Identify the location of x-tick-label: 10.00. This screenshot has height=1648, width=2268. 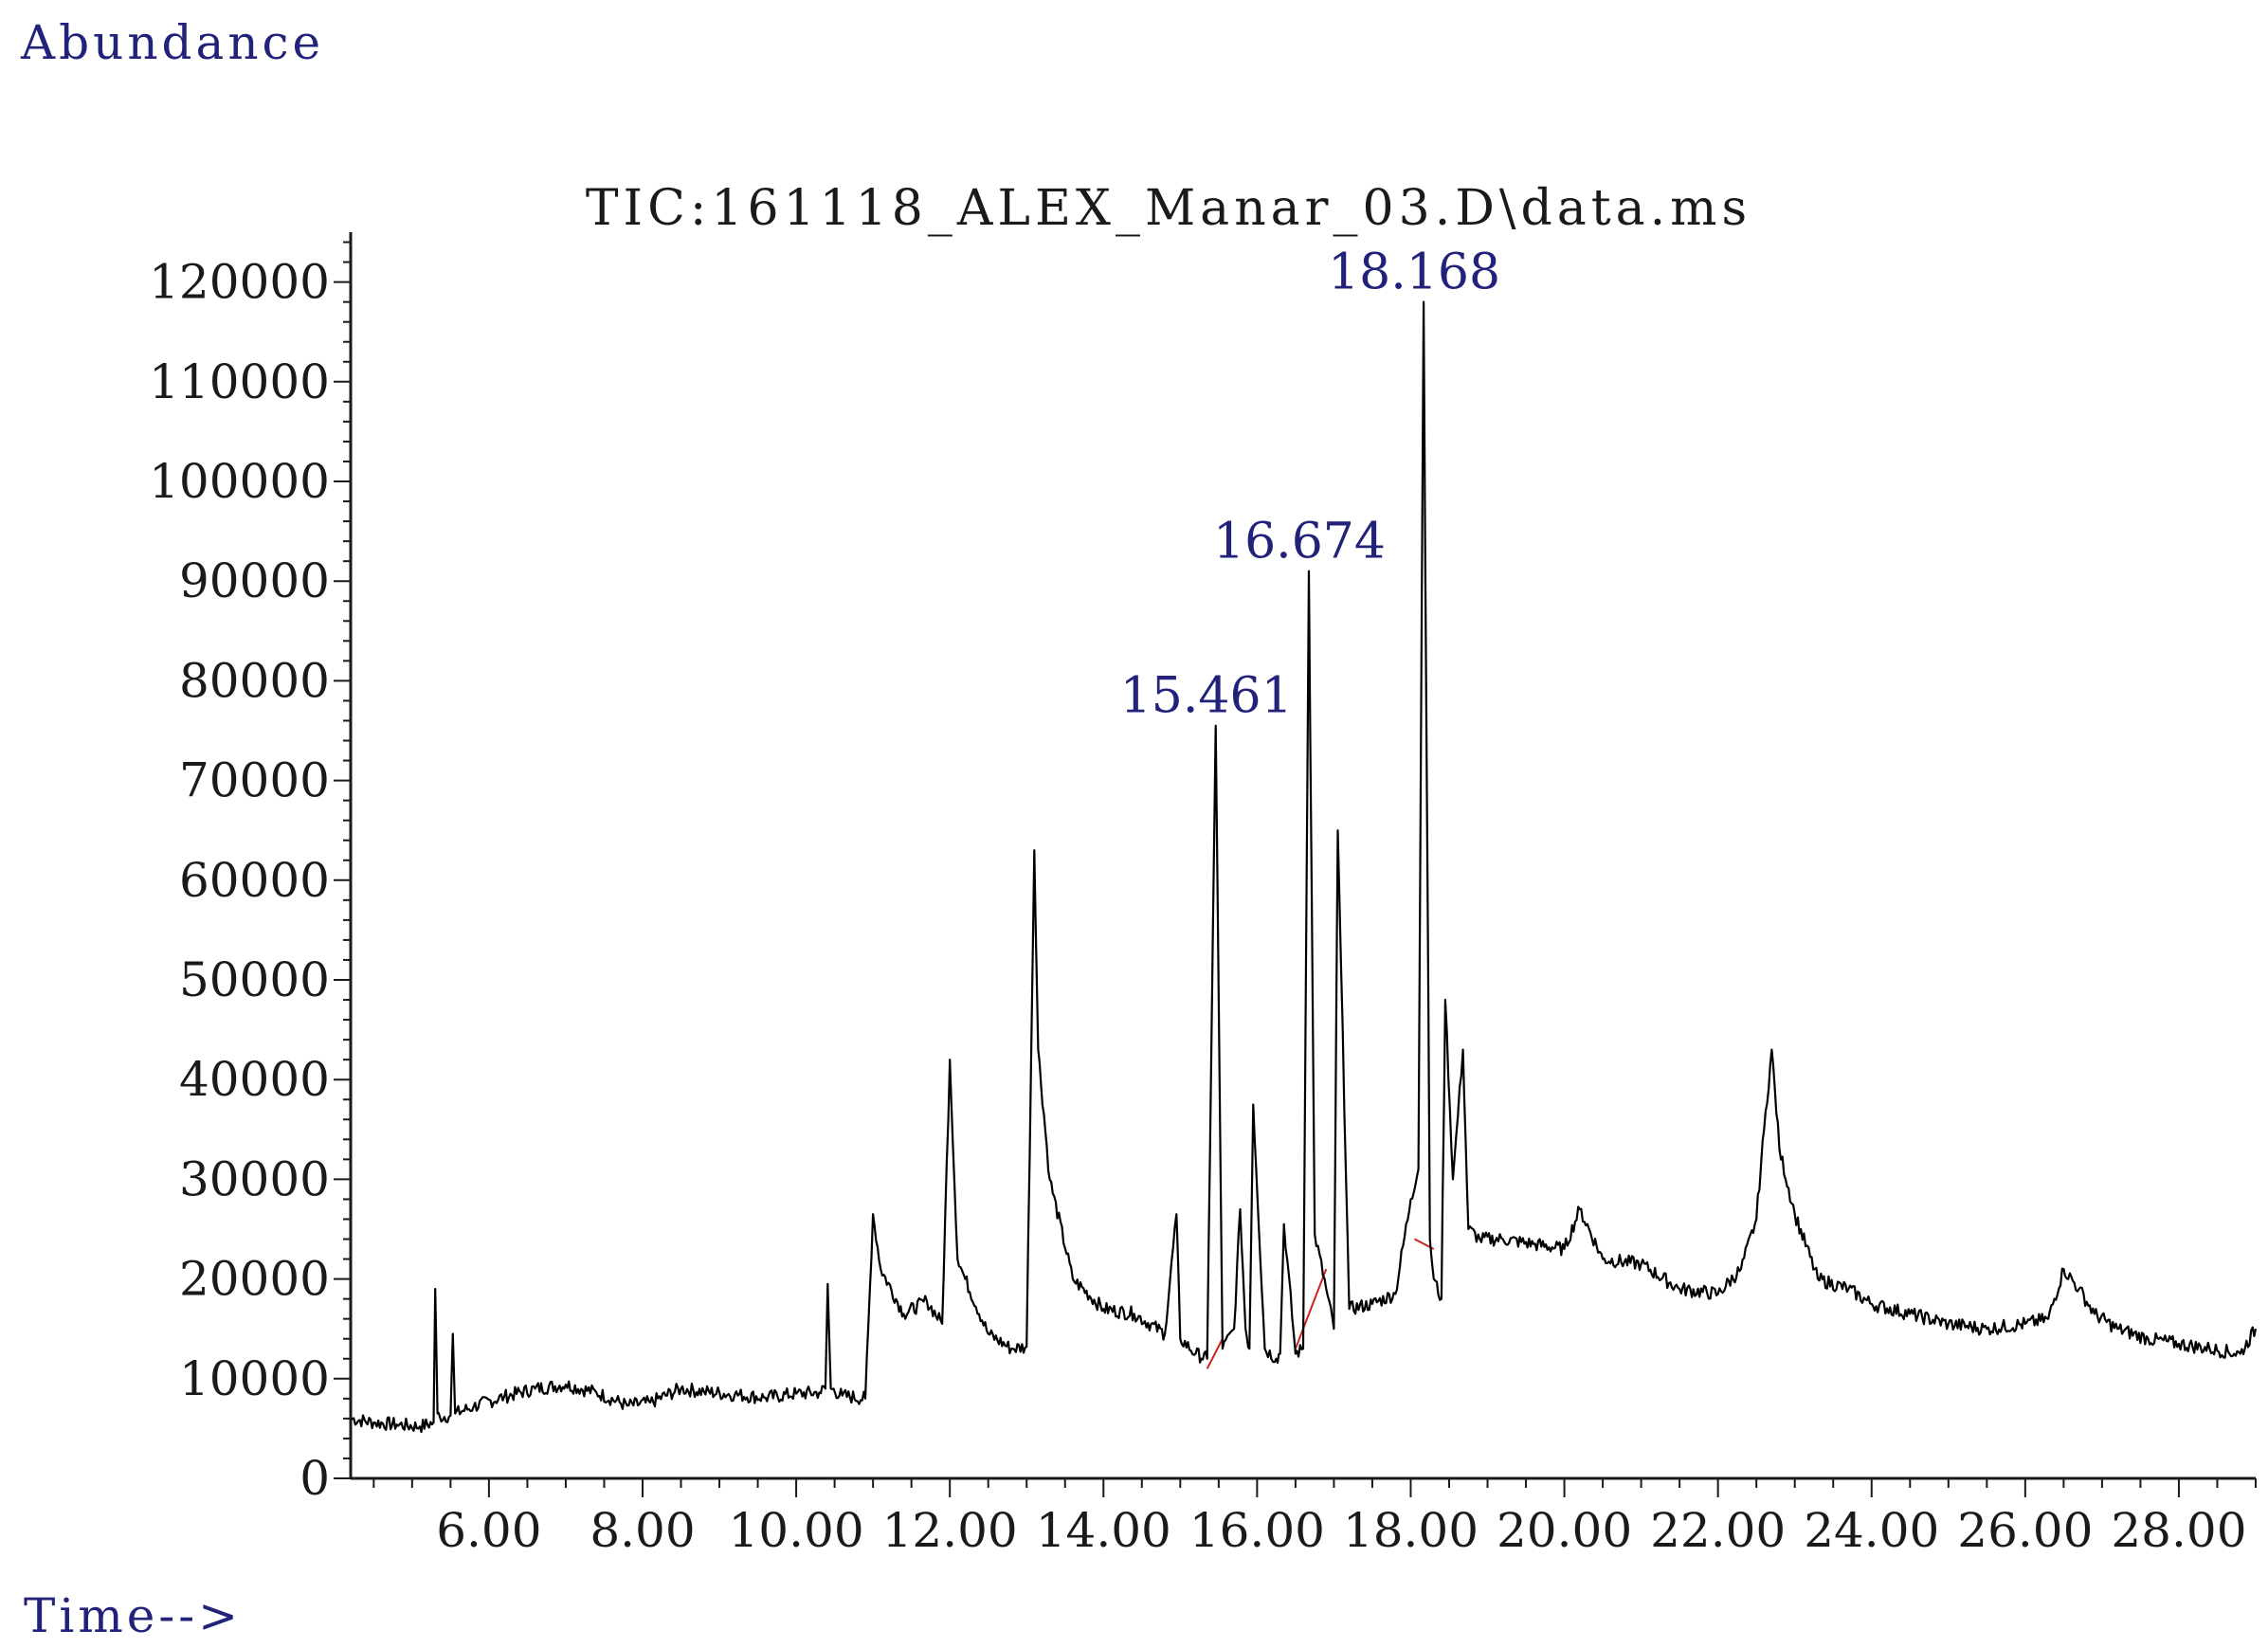
(796, 1530).